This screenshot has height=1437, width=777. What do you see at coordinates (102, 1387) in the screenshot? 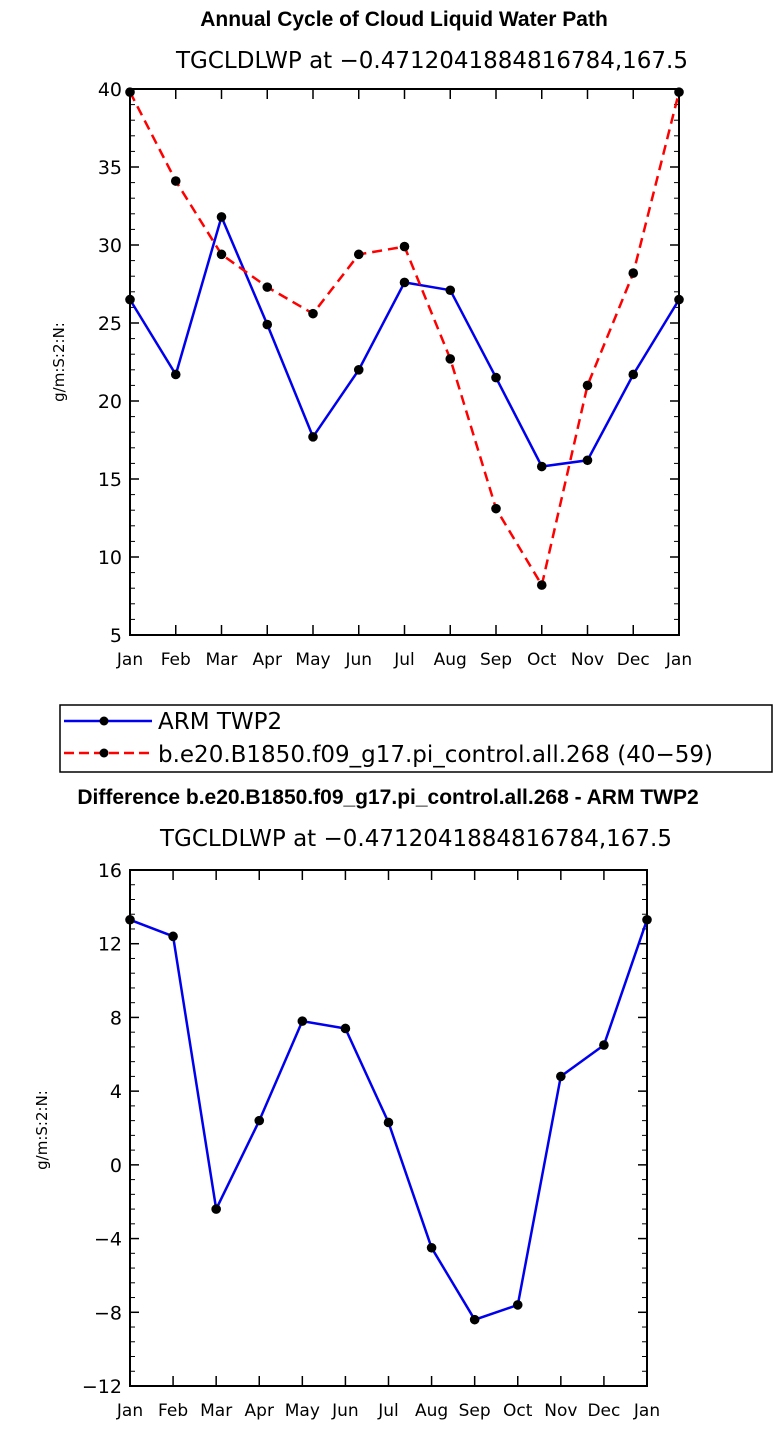
I see `chart2-ytick-label: −12` at bounding box center [102, 1387].